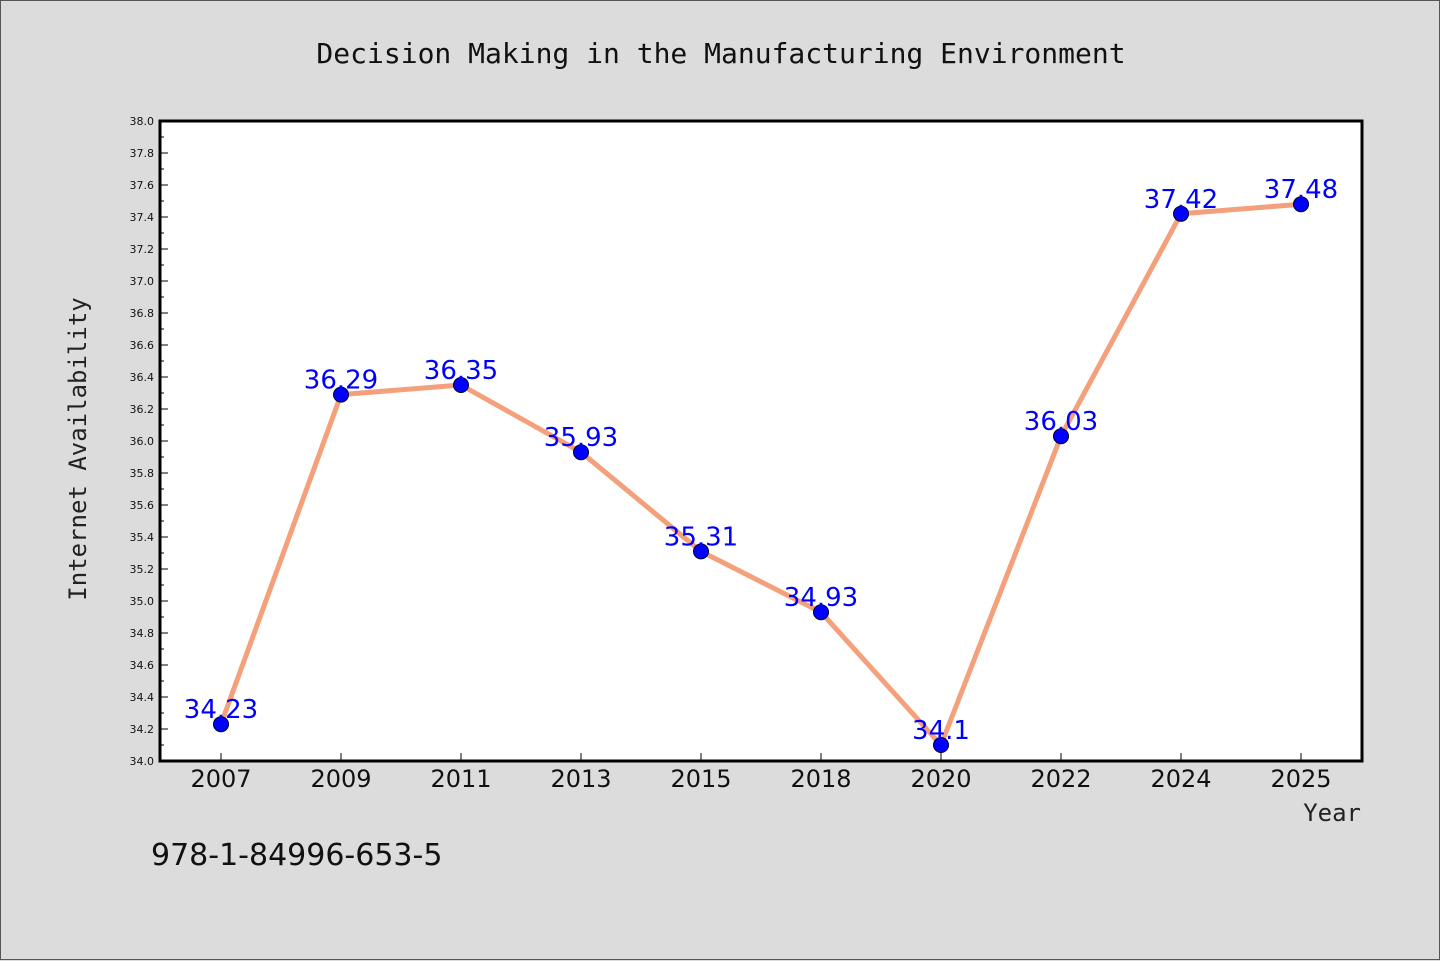 Image resolution: width=1440 pixels, height=961 pixels. What do you see at coordinates (1181, 200) in the screenshot?
I see `data-label: 37.42` at bounding box center [1181, 200].